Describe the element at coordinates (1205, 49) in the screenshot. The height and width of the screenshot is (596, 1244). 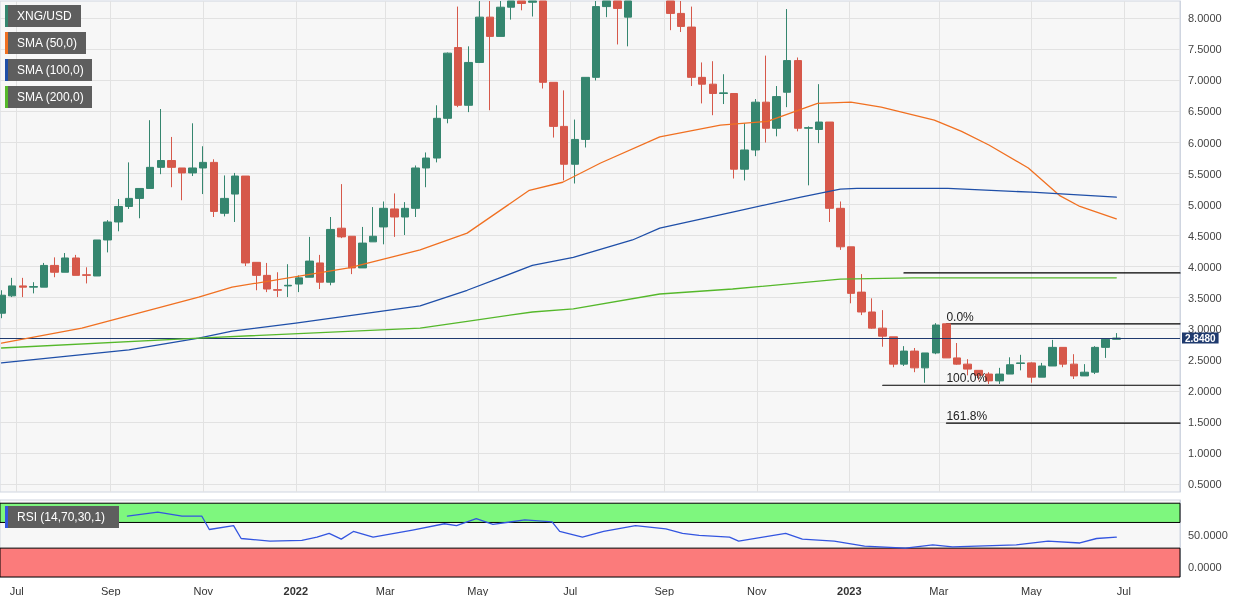
I see `y-tick-label: 7.5000` at that location.